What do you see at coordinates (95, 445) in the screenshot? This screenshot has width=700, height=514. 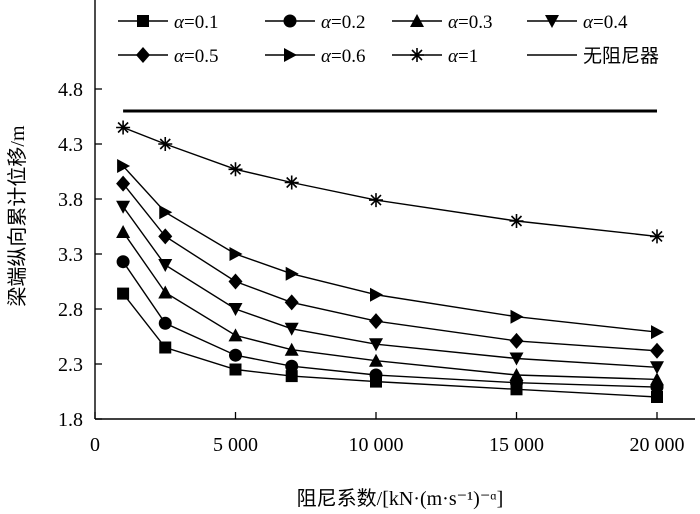 I see `x-tick-label: 0` at bounding box center [95, 445].